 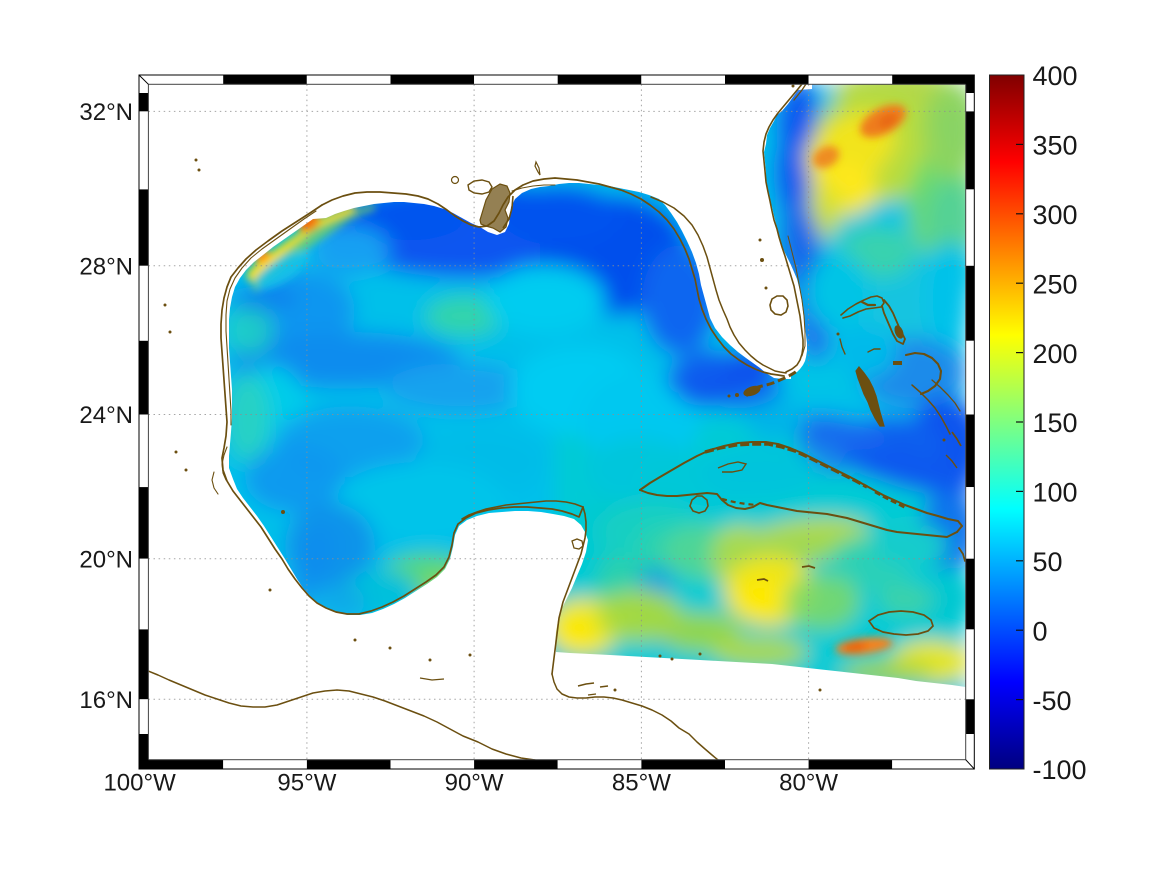 What do you see at coordinates (139, 783) in the screenshot?
I see `svg-text: 100°W` at bounding box center [139, 783].